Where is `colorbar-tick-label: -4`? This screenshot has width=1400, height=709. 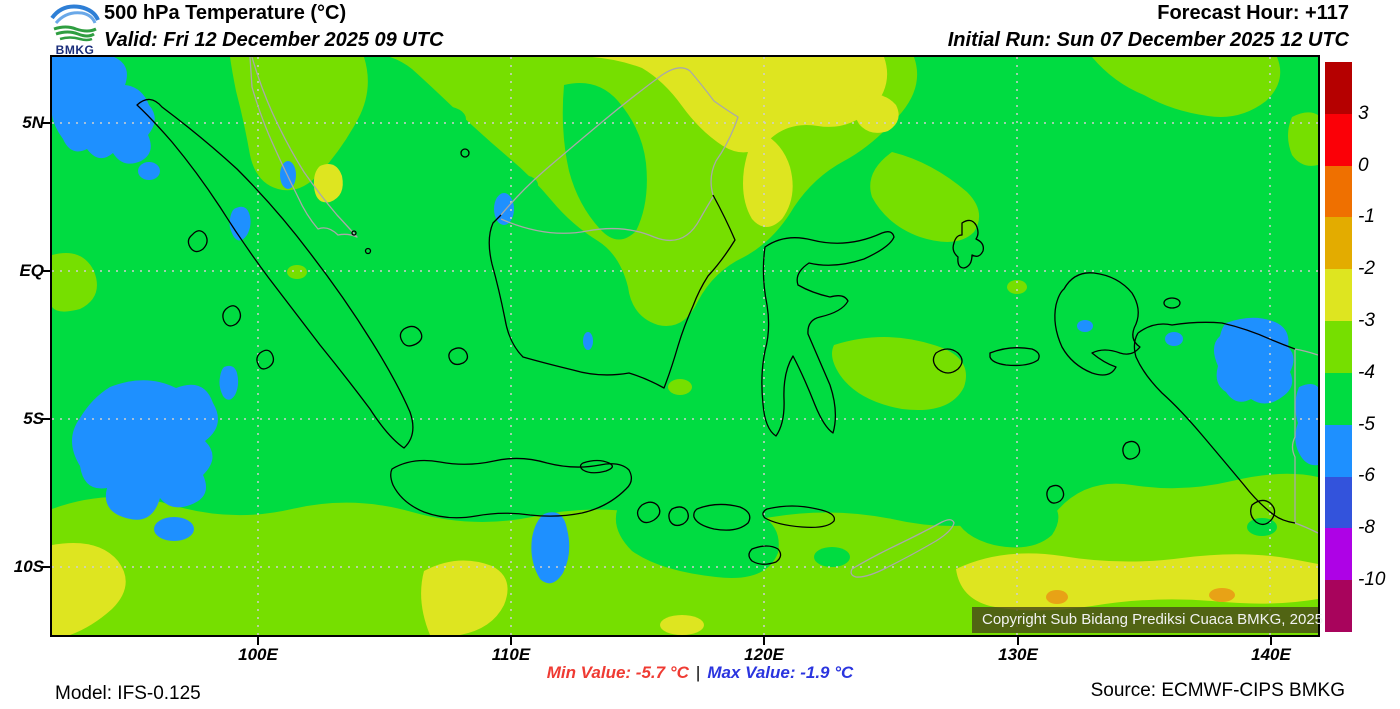 colorbar-tick-label: -4 is located at coordinates (1366, 372).